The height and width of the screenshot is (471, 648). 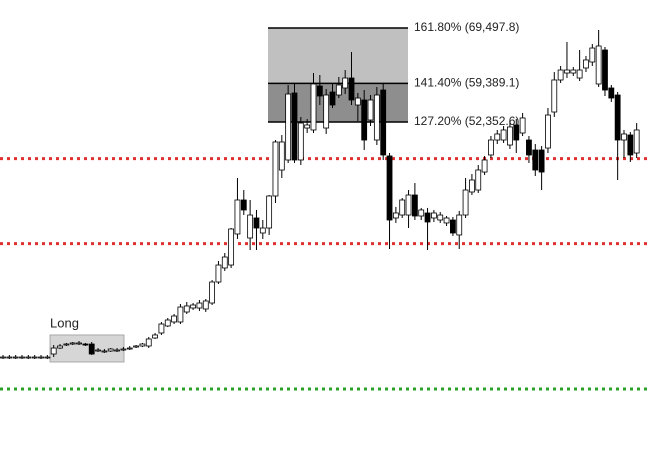 I want to click on long-label: Long, so click(x=64, y=322).